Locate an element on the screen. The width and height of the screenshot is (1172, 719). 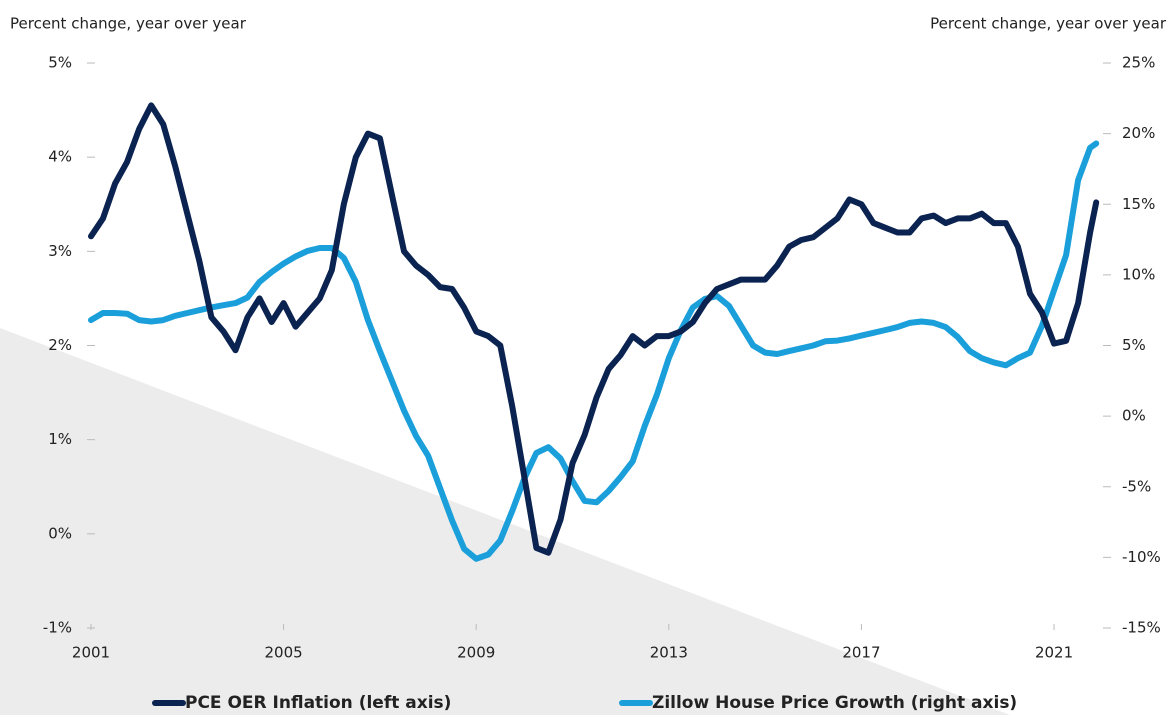
legend-label: Zillow House Price Growth (right axis) is located at coordinates (834, 703).